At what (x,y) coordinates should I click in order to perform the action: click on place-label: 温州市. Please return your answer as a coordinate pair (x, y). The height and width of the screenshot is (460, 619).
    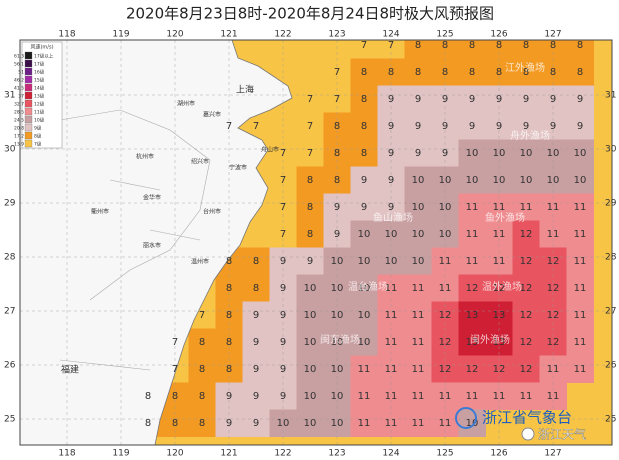
    Looking at the image, I should click on (200, 262).